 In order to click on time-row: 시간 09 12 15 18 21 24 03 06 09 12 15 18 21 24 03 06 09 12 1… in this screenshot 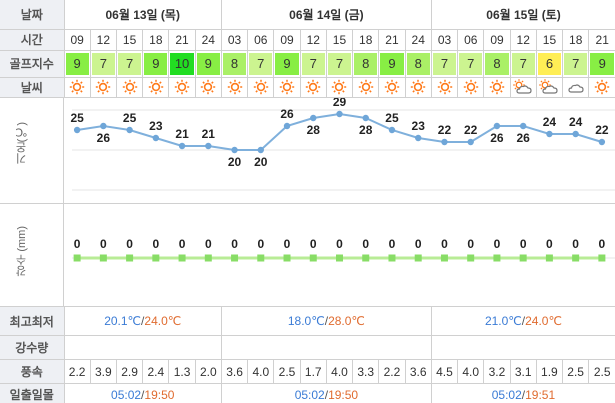, I will do `click(307, 40)`.